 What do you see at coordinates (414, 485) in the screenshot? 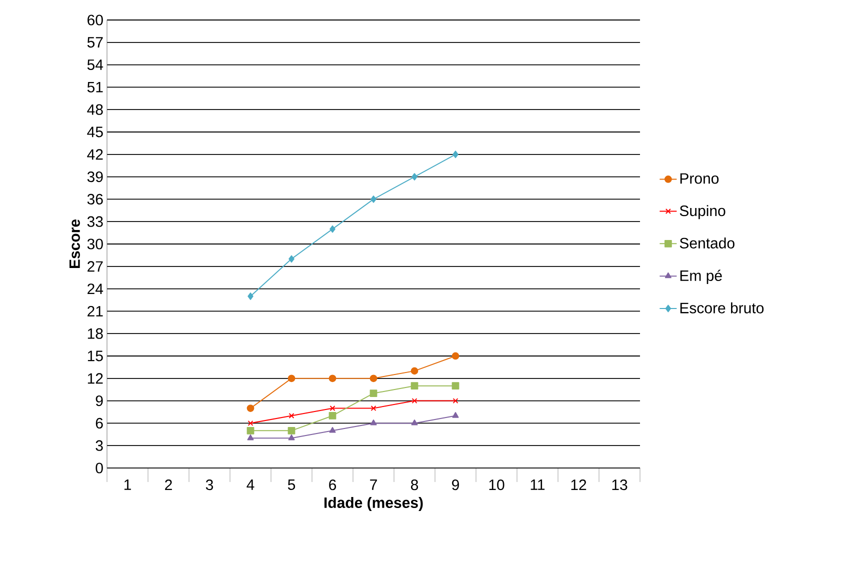
I see `x-tick-label: 8` at bounding box center [414, 485].